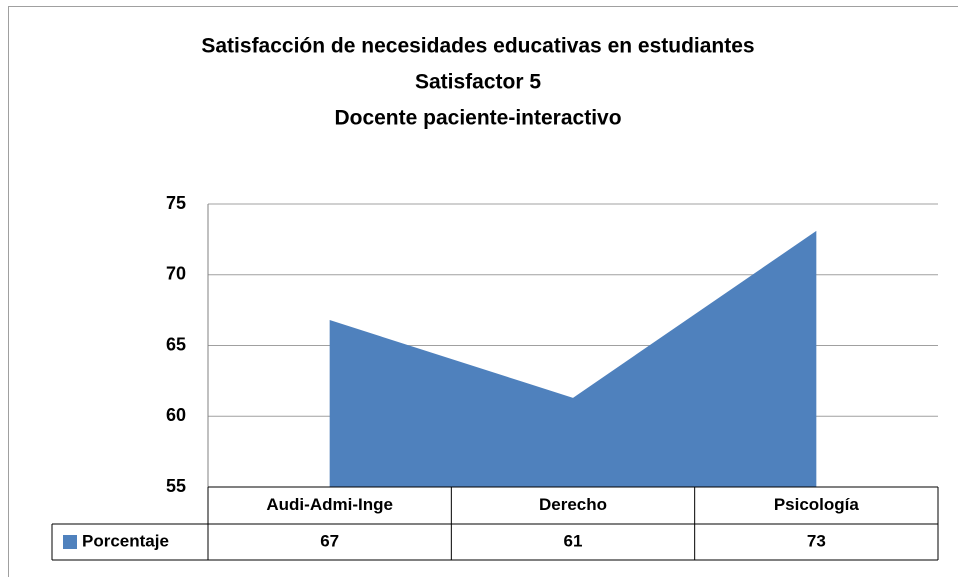 The image size is (958, 577). Describe the element at coordinates (125, 540) in the screenshot. I see `legend-label: Porcentaje` at that location.